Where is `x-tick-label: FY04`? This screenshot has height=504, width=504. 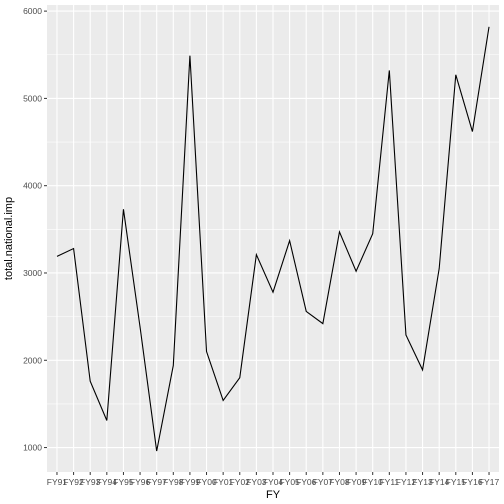
x-tick-label: FY04 is located at coordinates (273, 482).